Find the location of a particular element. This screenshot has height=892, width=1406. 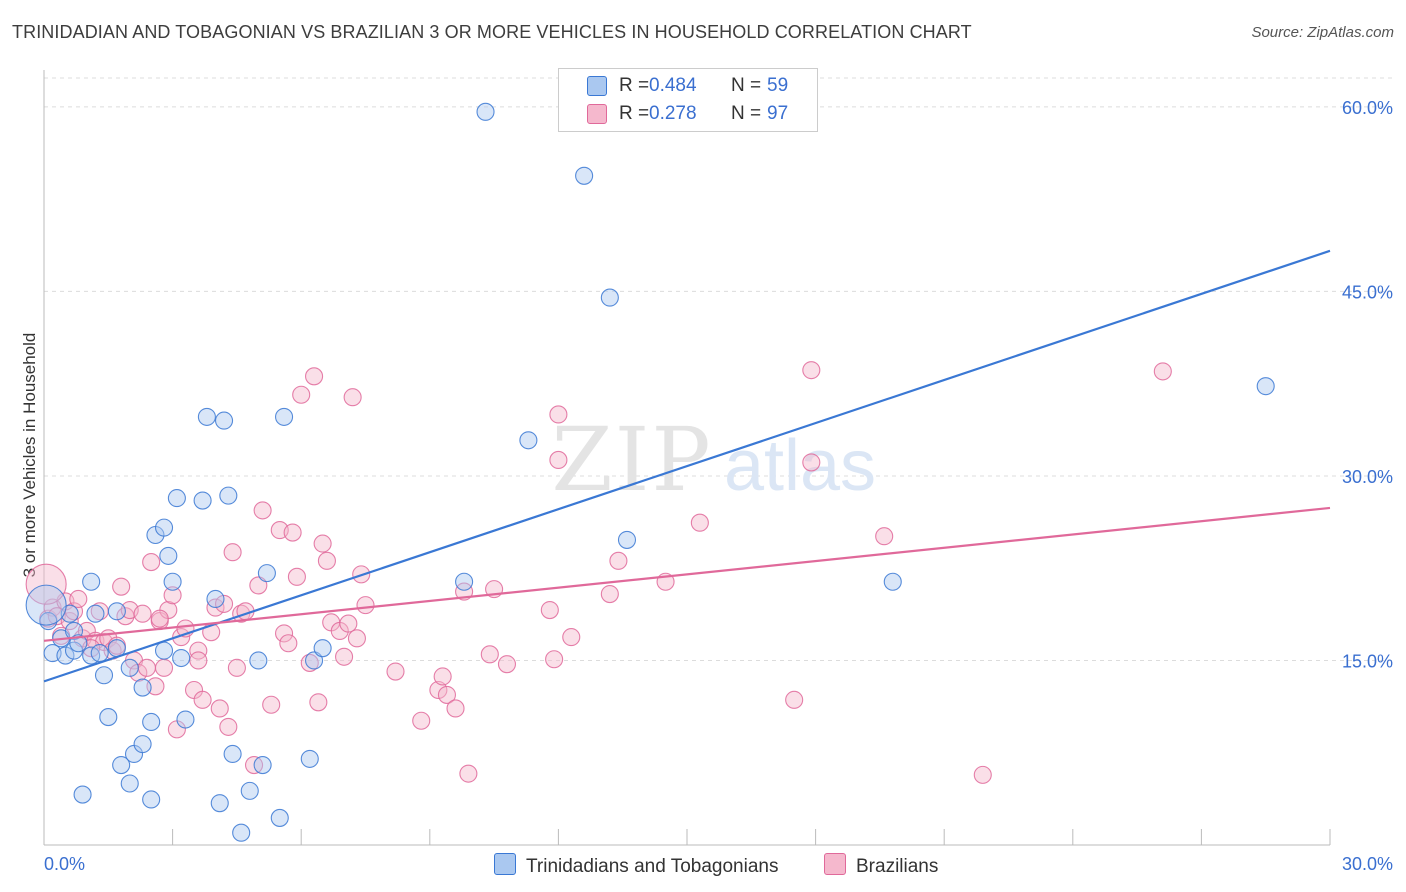

stats-legend: R = 0.484 N = 59 R = 0.278 N = 97 is located at coordinates (688, 100).